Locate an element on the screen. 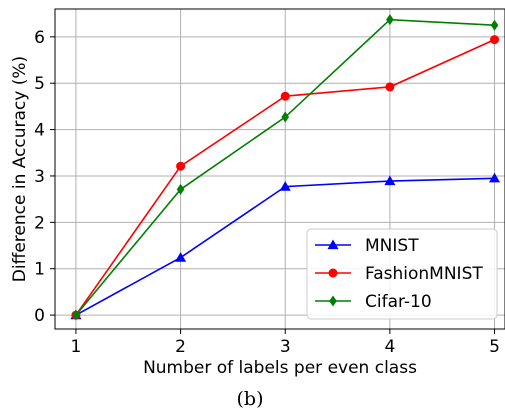  y-tick-label: 2 is located at coordinates (39, 223).